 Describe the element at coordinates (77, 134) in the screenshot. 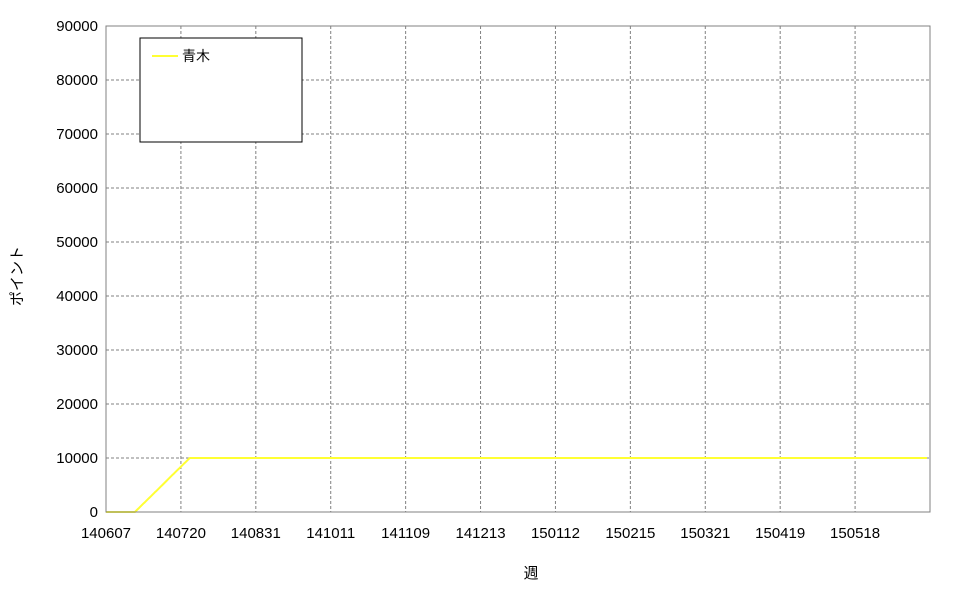

I see `y-tick-label: 70000` at that location.